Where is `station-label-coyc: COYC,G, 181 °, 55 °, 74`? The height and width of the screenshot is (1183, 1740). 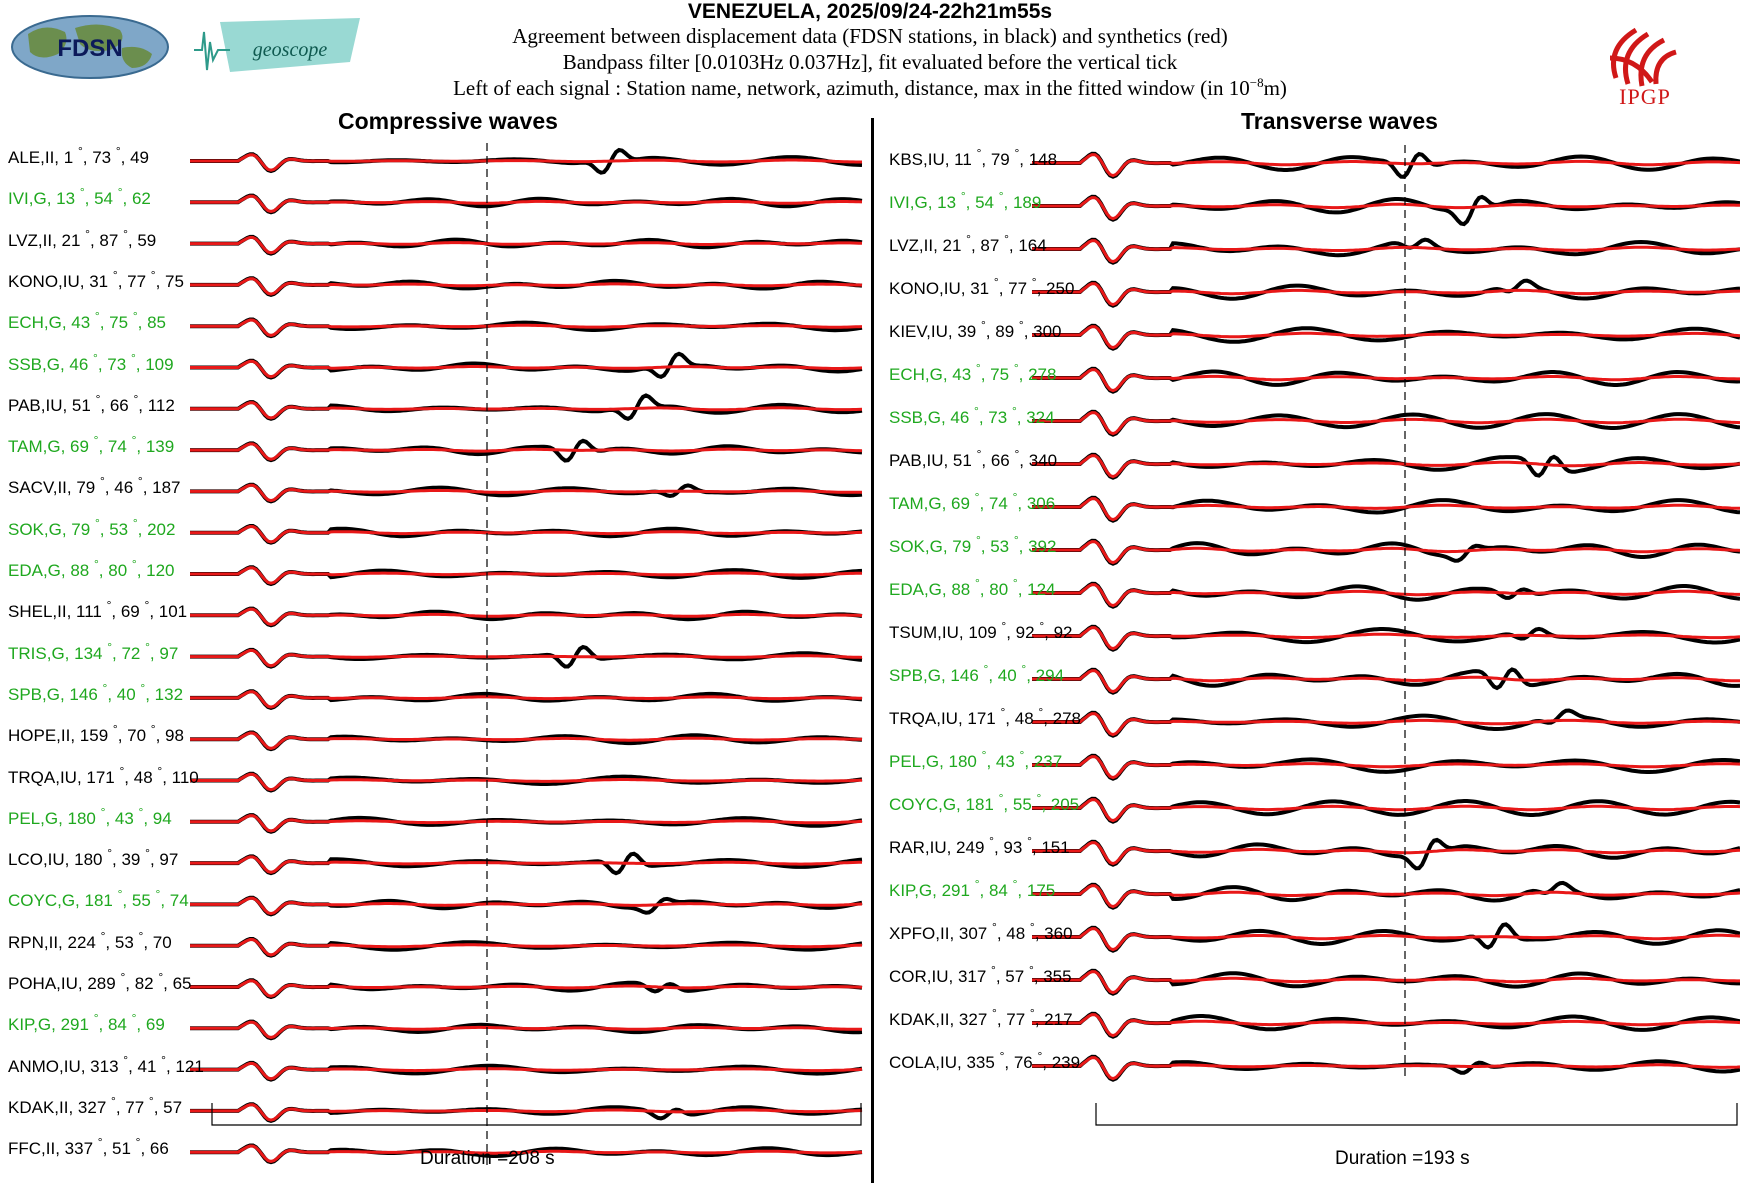
station-label-coyc: COYC,G, 181 °, 55 °, 74 is located at coordinates (98, 899).